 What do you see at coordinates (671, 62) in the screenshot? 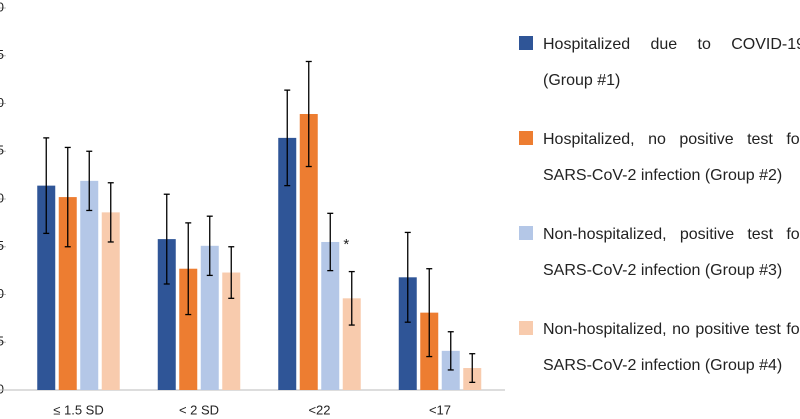
I see `legend-label: Hospitalized due to COVID-19 (Group #1)` at bounding box center [671, 62].